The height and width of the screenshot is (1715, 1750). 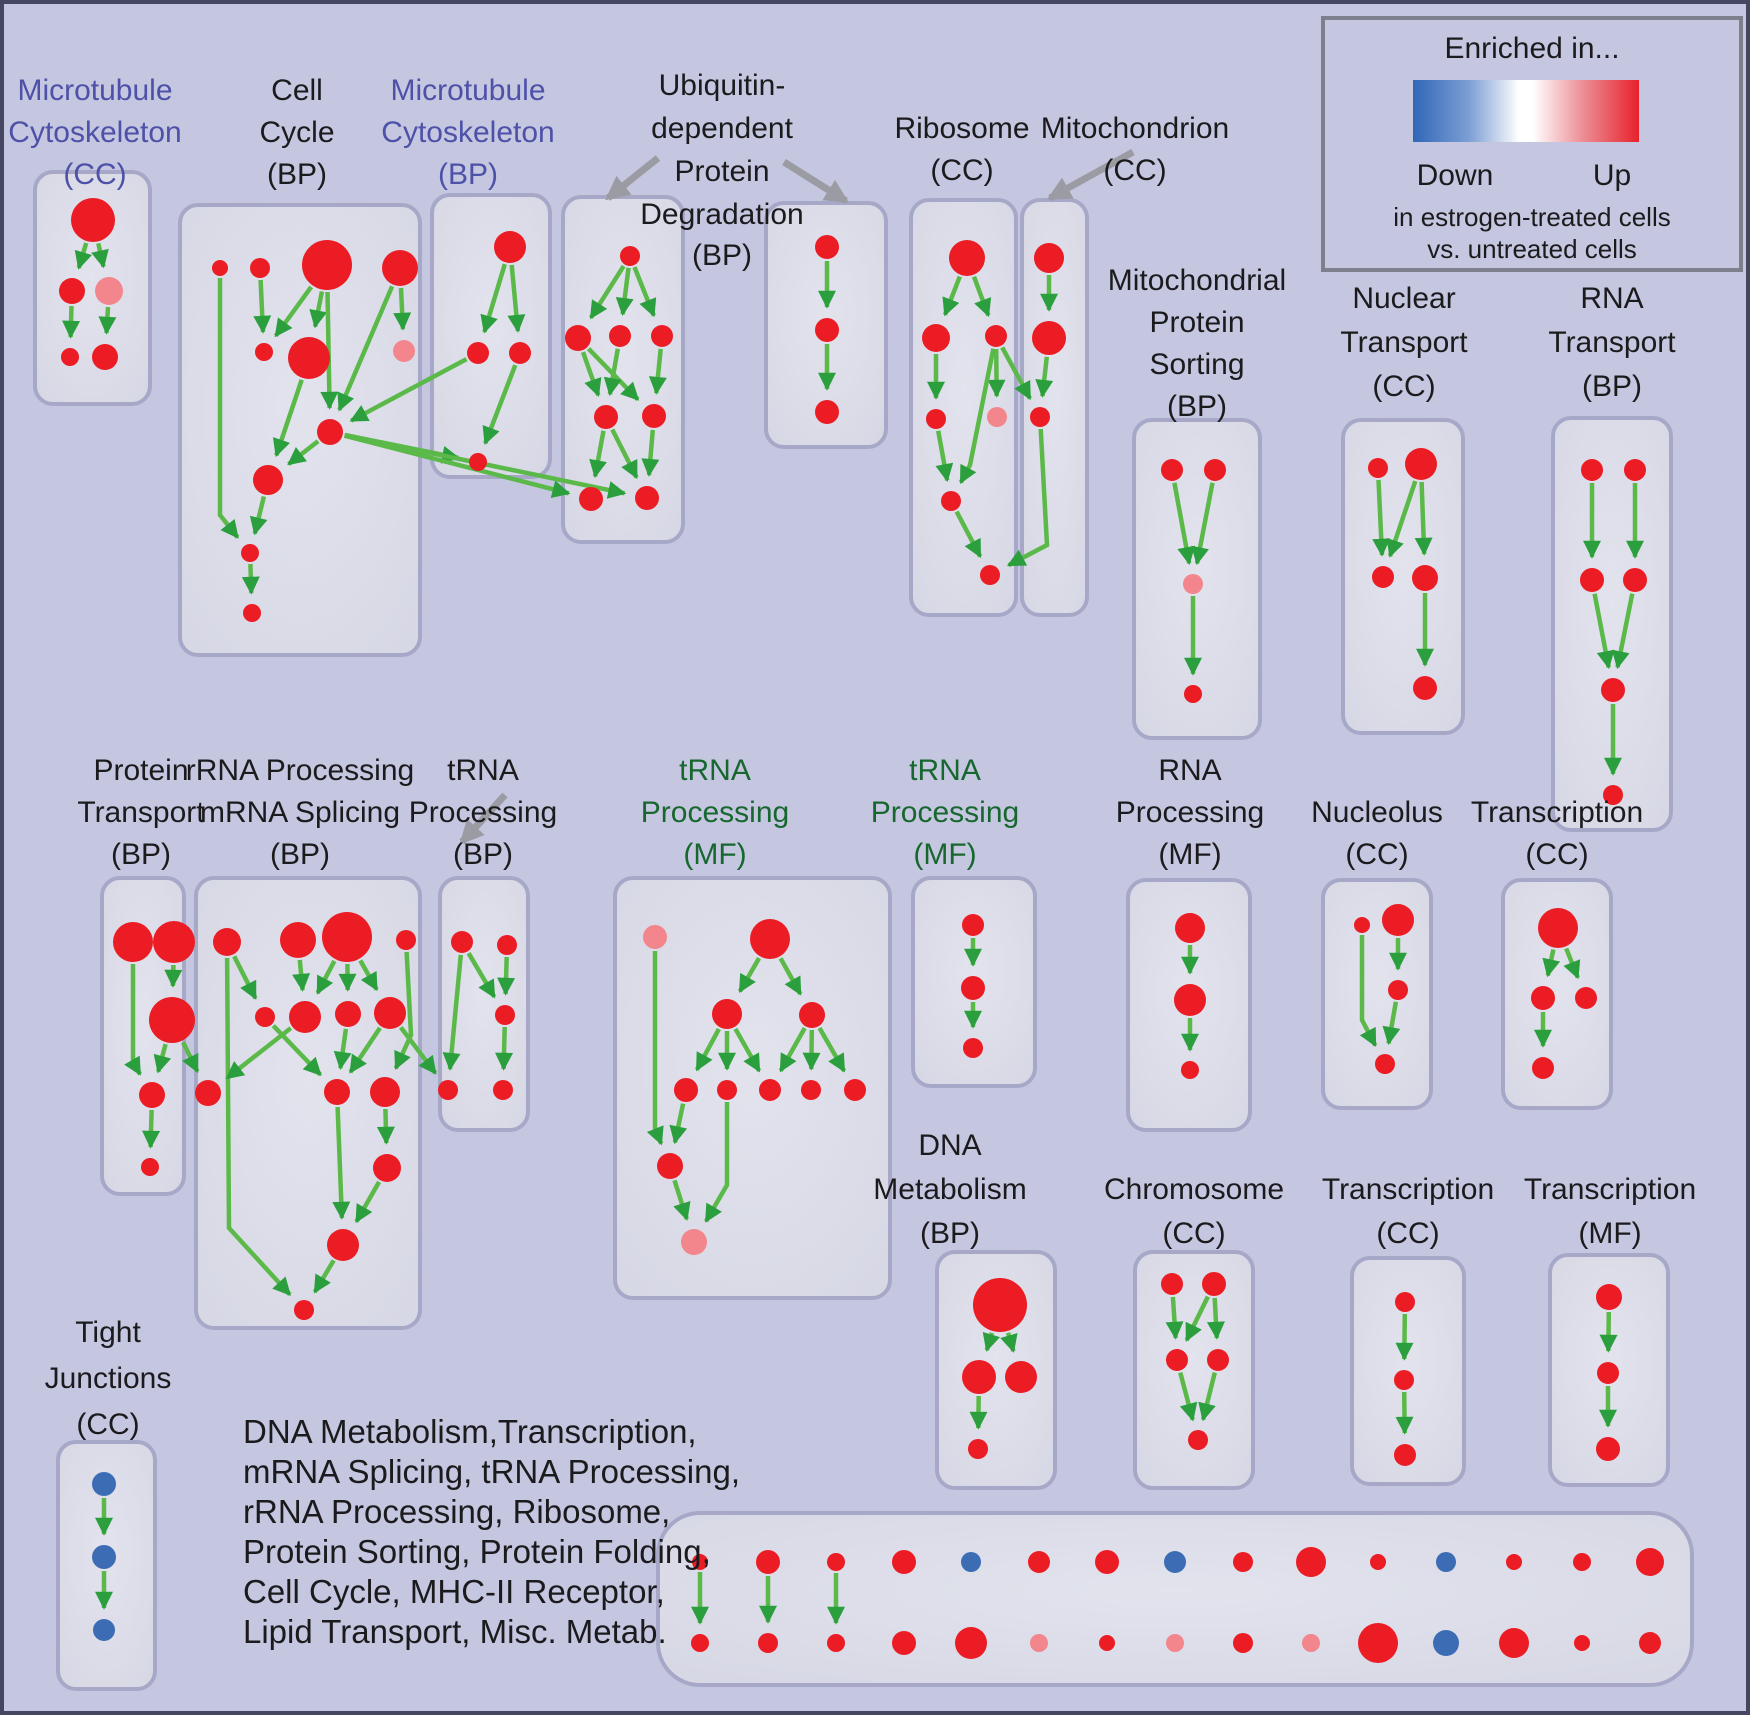 What do you see at coordinates (141, 854) in the screenshot?
I see `label-prot_trans: (BP)` at bounding box center [141, 854].